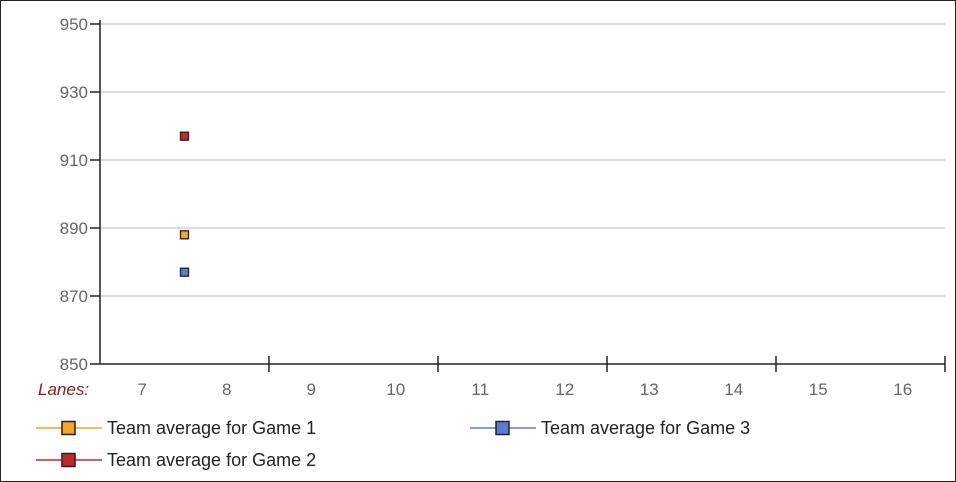  I want to click on x-axis-label: Lanes:, so click(63, 389).